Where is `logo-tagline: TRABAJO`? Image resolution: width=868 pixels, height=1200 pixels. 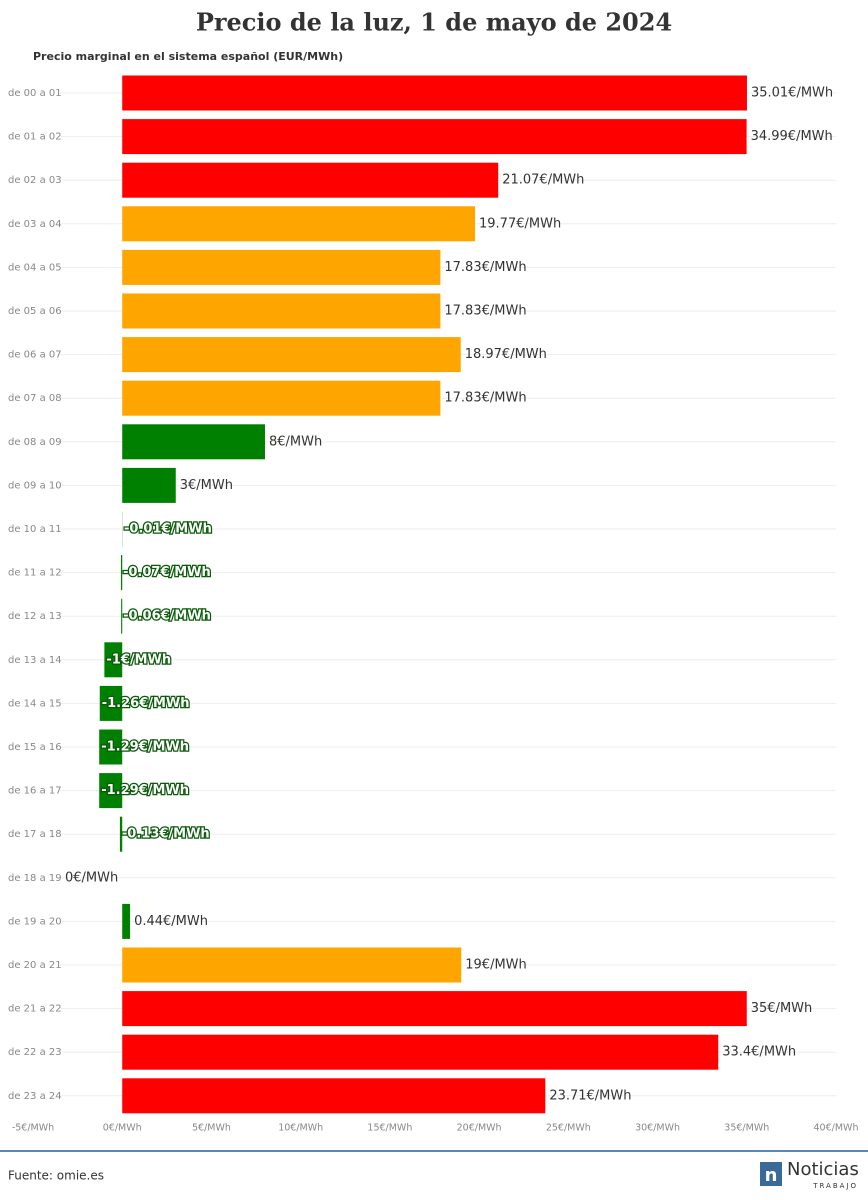
logo-tagline: TRABAJO is located at coordinates (835, 1186).